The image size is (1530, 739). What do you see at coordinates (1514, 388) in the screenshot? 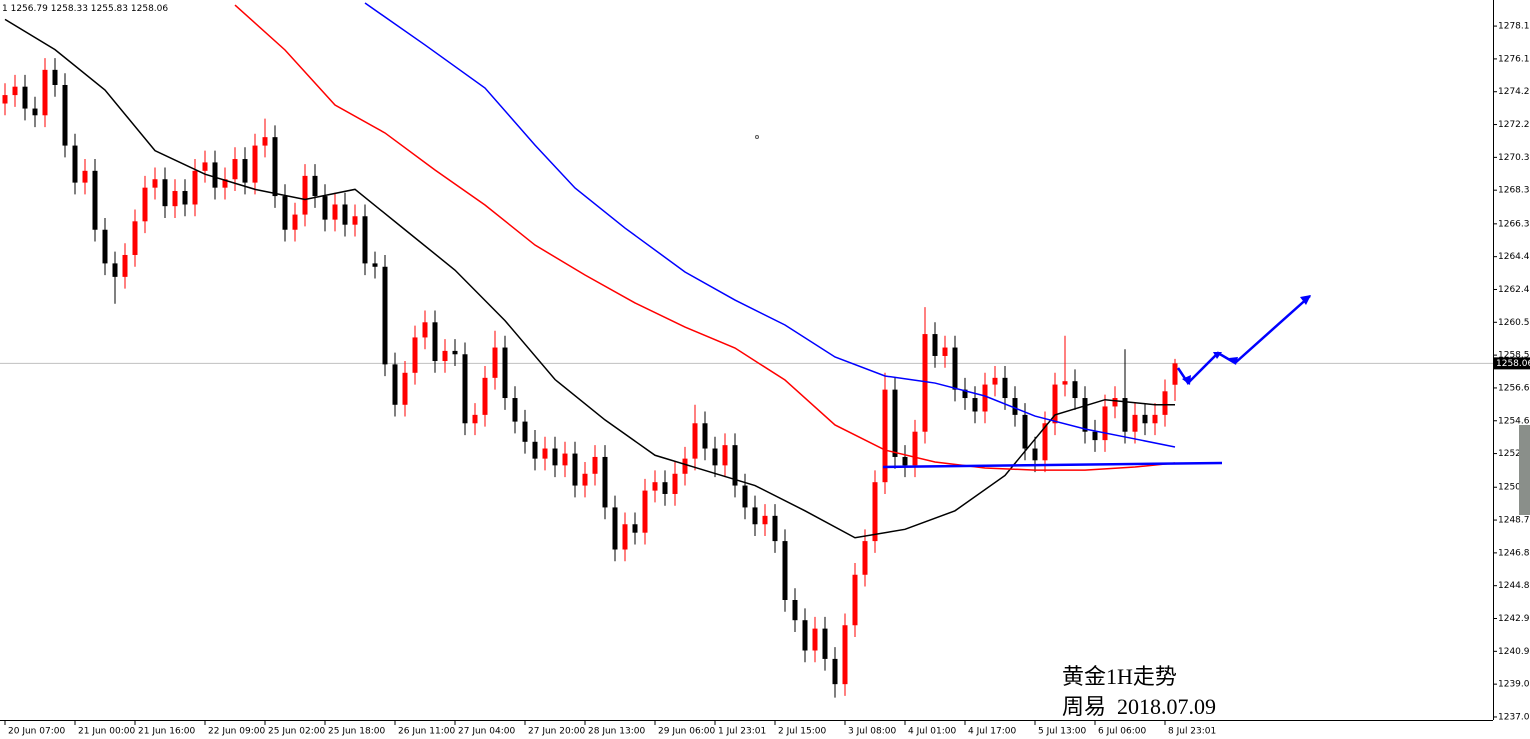
I see `y-tick-label: 1256.60` at bounding box center [1514, 388].